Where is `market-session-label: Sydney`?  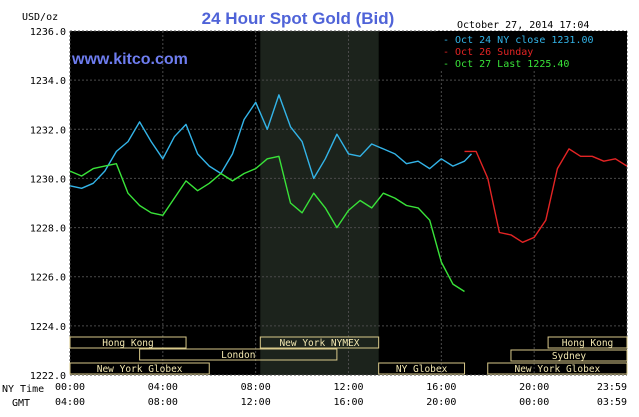 market-session-label: Sydney is located at coordinates (569, 356).